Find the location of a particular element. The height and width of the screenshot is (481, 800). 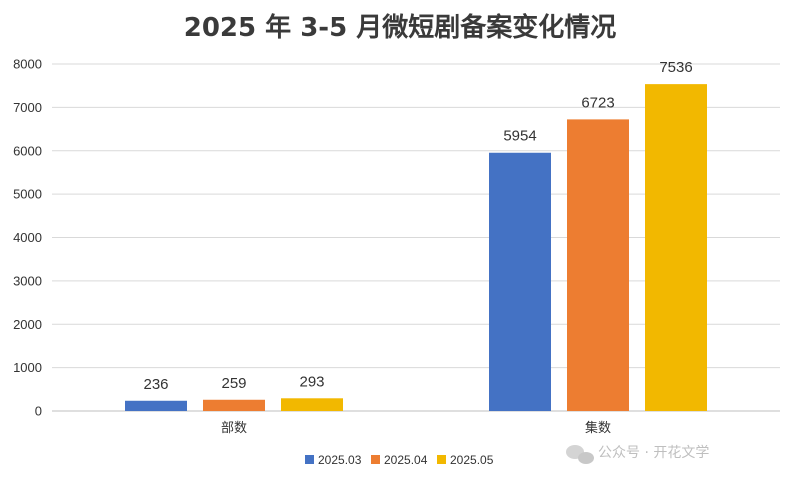

data-label: 5954 is located at coordinates (519, 136).